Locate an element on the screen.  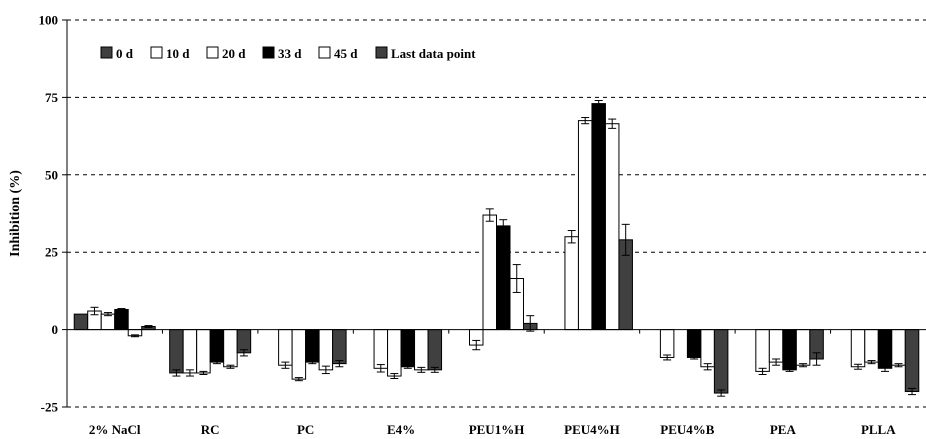
x-tick-label: PLLA is located at coordinates (878, 429).